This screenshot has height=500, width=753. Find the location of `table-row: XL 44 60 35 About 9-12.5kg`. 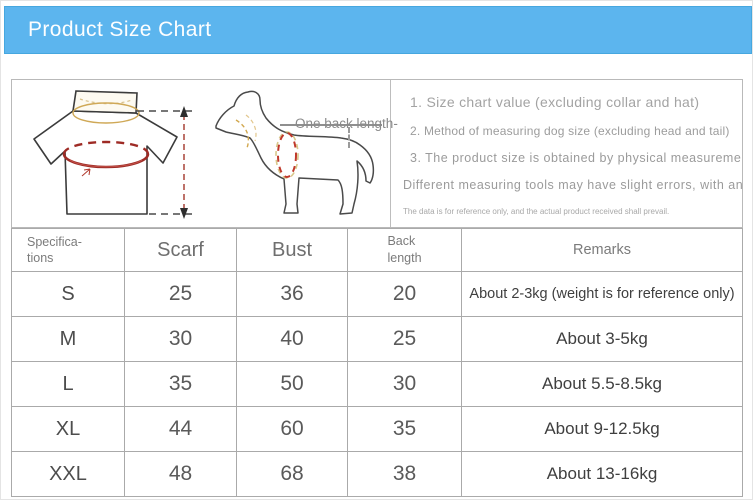

table-row: XL 44 60 35 About 9-12.5kg is located at coordinates (377, 429).